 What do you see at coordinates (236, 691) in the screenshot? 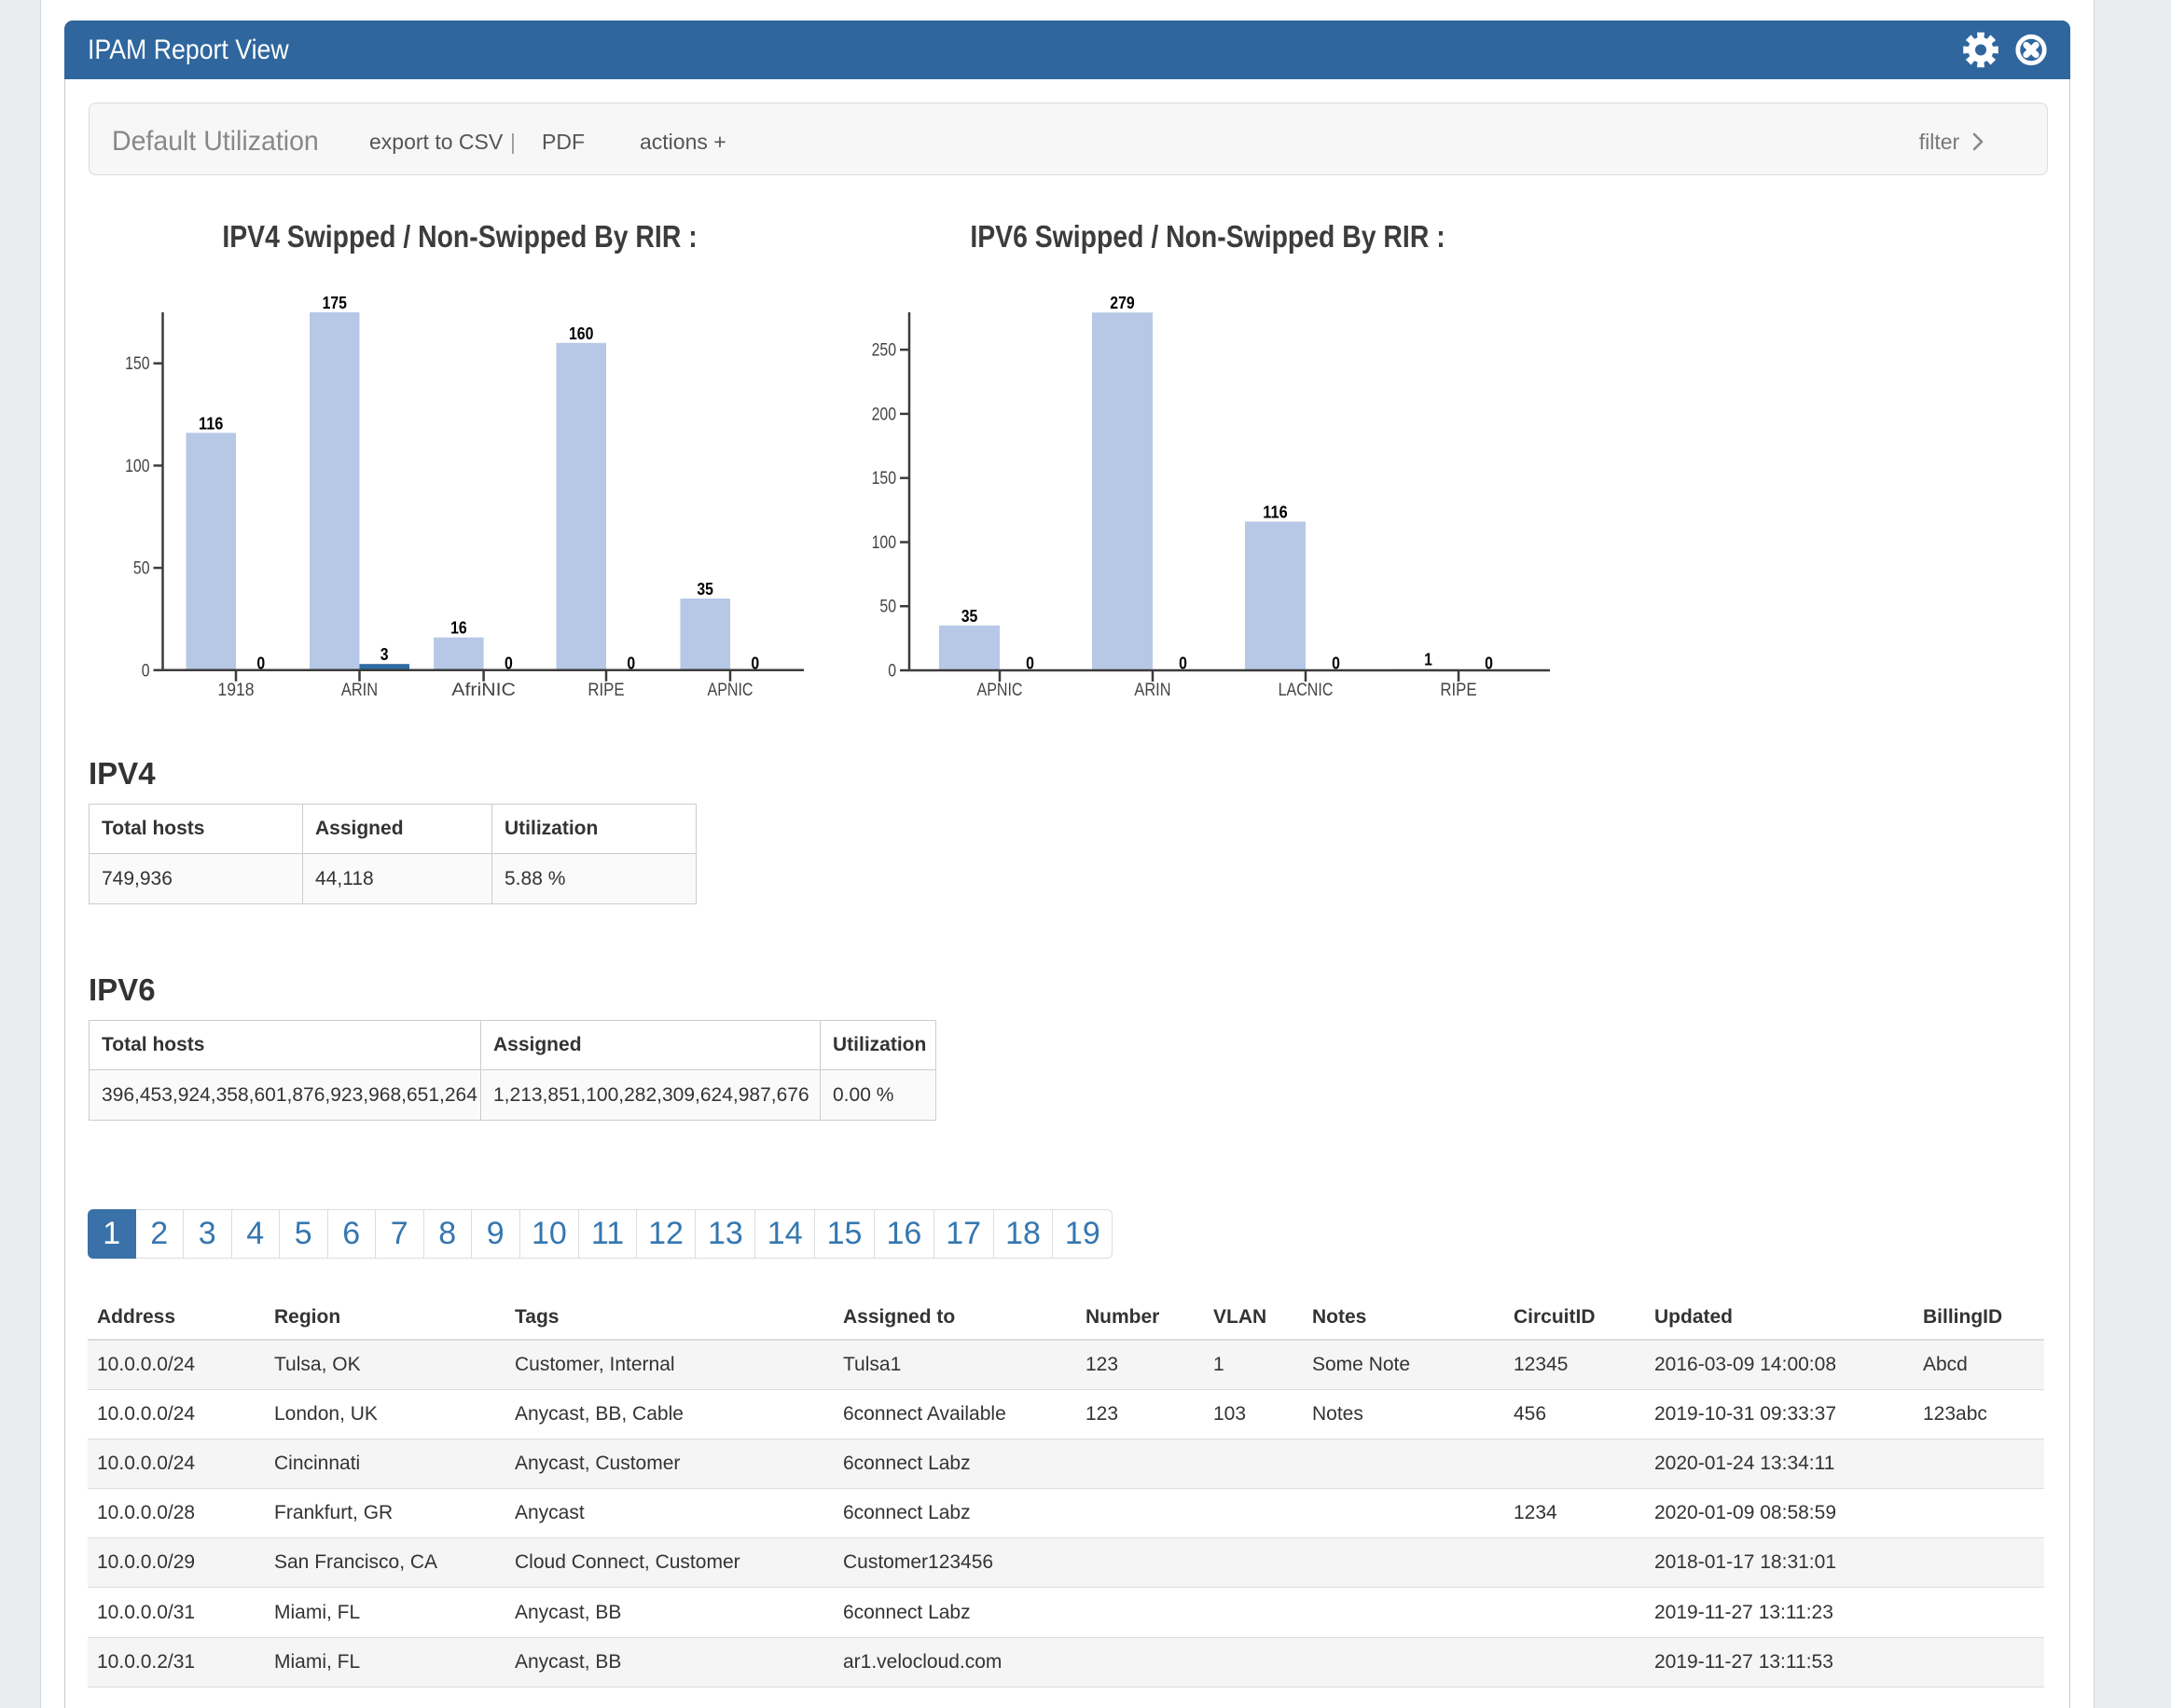
I see `svg-text: 1918` at bounding box center [236, 691].